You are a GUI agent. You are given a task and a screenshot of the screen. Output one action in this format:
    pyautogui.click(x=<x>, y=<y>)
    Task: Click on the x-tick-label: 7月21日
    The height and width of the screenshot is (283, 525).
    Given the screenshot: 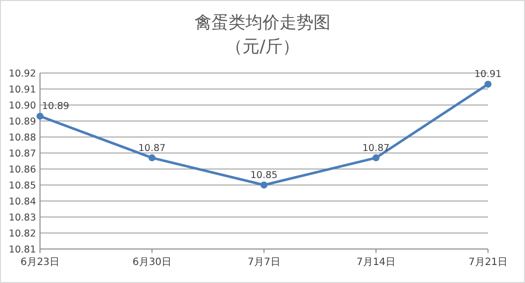 What is the action you would take?
    pyautogui.click(x=488, y=262)
    